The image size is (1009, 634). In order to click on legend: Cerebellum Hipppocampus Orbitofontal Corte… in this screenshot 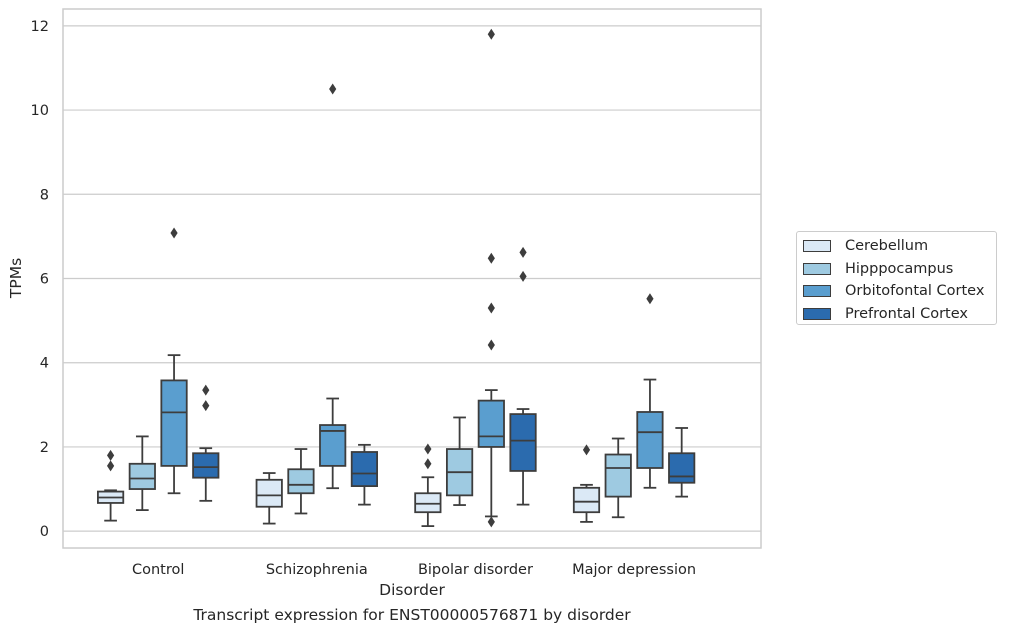, I will do `click(896, 278)`.